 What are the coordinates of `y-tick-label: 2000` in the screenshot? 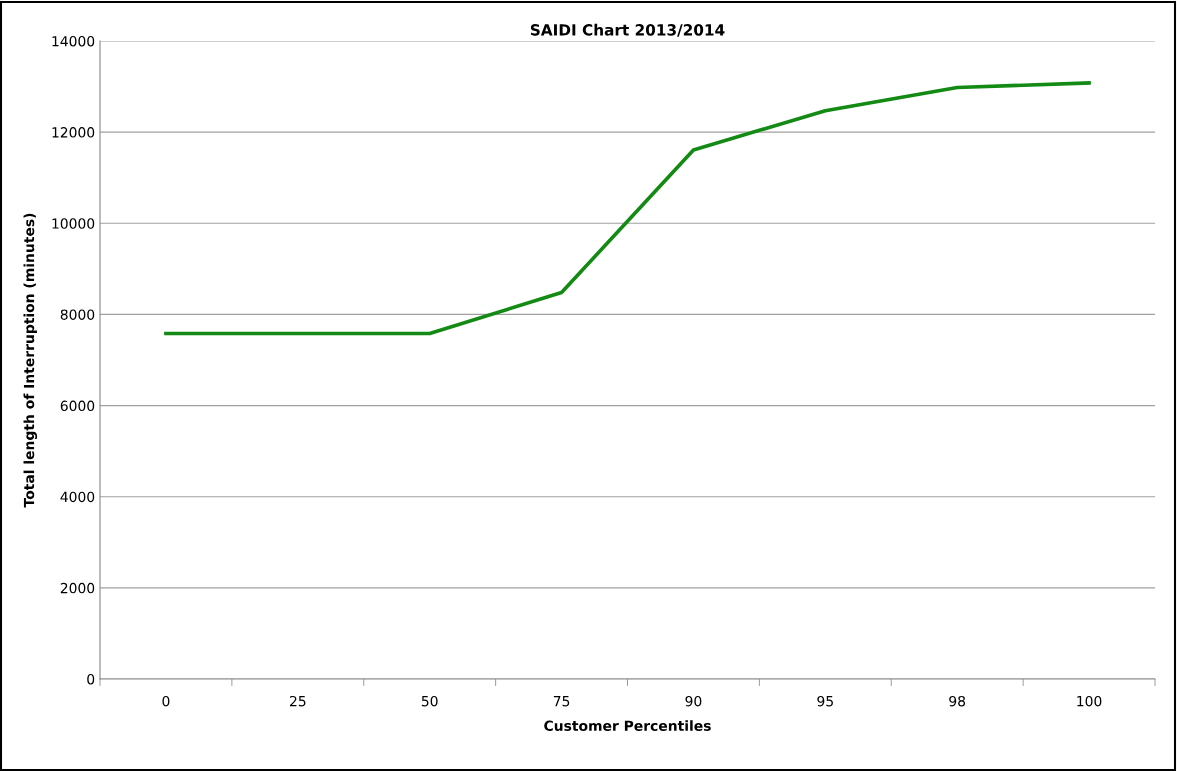 It's located at (77, 588).